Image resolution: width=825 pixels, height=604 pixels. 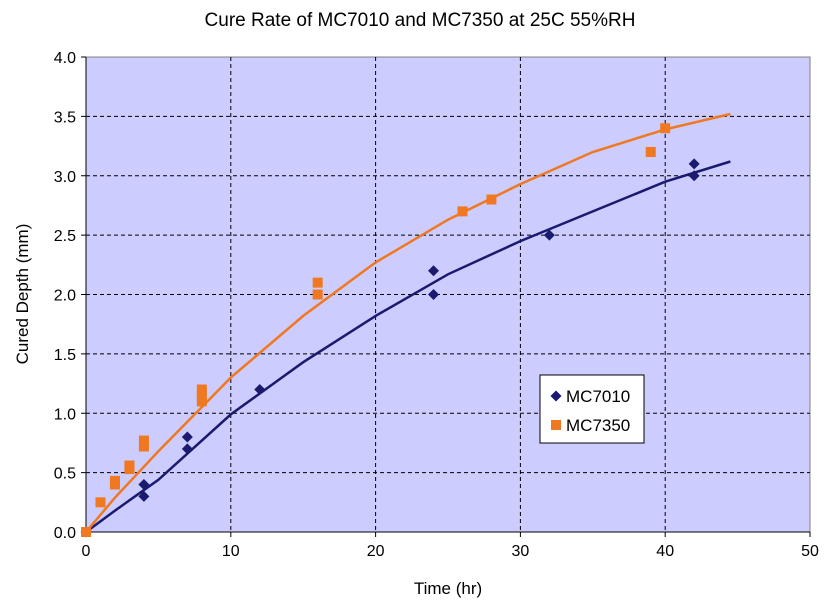 What do you see at coordinates (65, 474) in the screenshot?
I see `y-tick-label: 0.5` at bounding box center [65, 474].